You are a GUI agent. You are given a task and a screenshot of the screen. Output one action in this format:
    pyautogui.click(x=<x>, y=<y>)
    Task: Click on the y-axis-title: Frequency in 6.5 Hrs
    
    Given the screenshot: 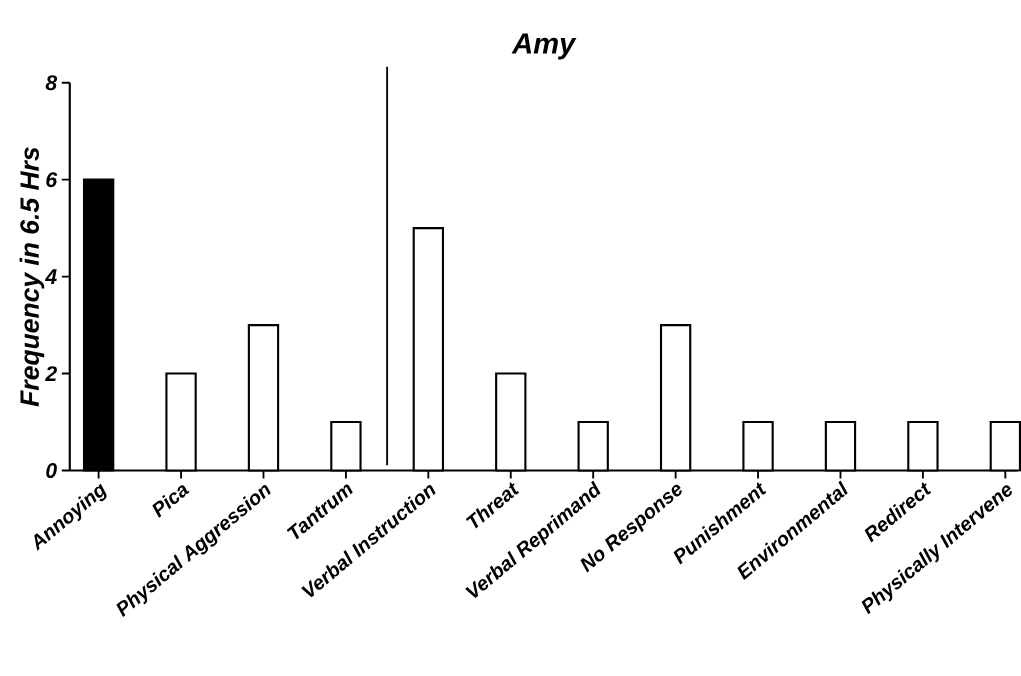 What is the action you would take?
    pyautogui.click(x=32, y=277)
    